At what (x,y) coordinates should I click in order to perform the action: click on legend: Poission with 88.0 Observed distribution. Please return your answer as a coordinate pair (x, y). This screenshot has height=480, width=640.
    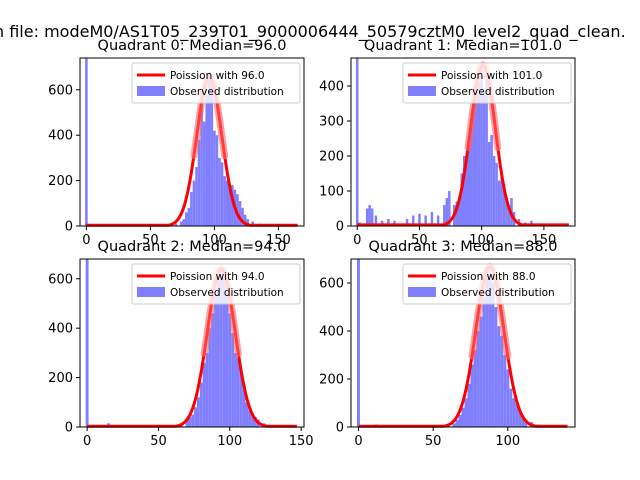
    Looking at the image, I should click on (487, 284).